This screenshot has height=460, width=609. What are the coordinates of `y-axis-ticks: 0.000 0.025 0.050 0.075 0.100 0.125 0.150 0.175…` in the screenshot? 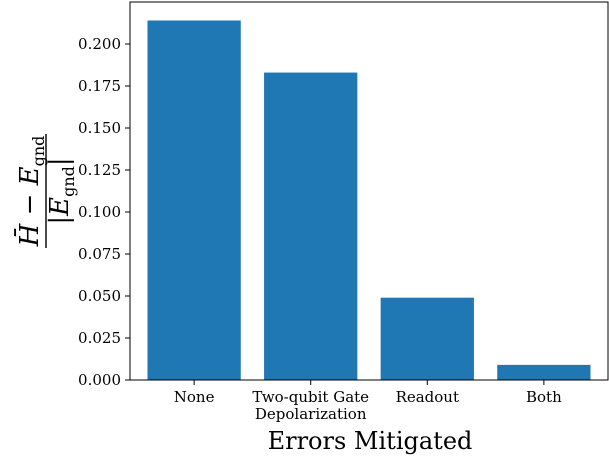 It's located at (104, 212).